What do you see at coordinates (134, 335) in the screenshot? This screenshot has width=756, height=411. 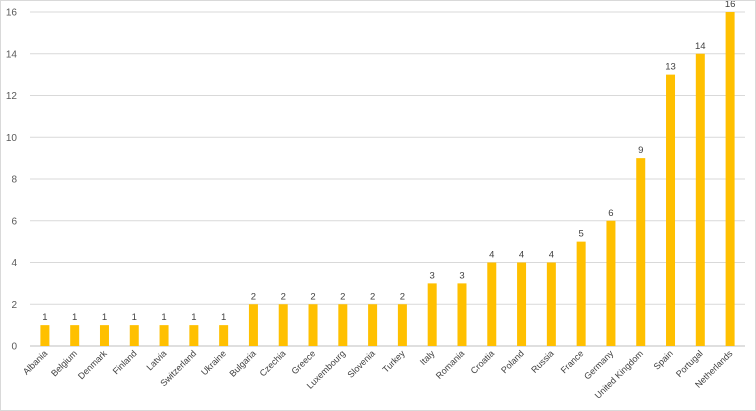 I see `bar-finland` at bounding box center [134, 335].